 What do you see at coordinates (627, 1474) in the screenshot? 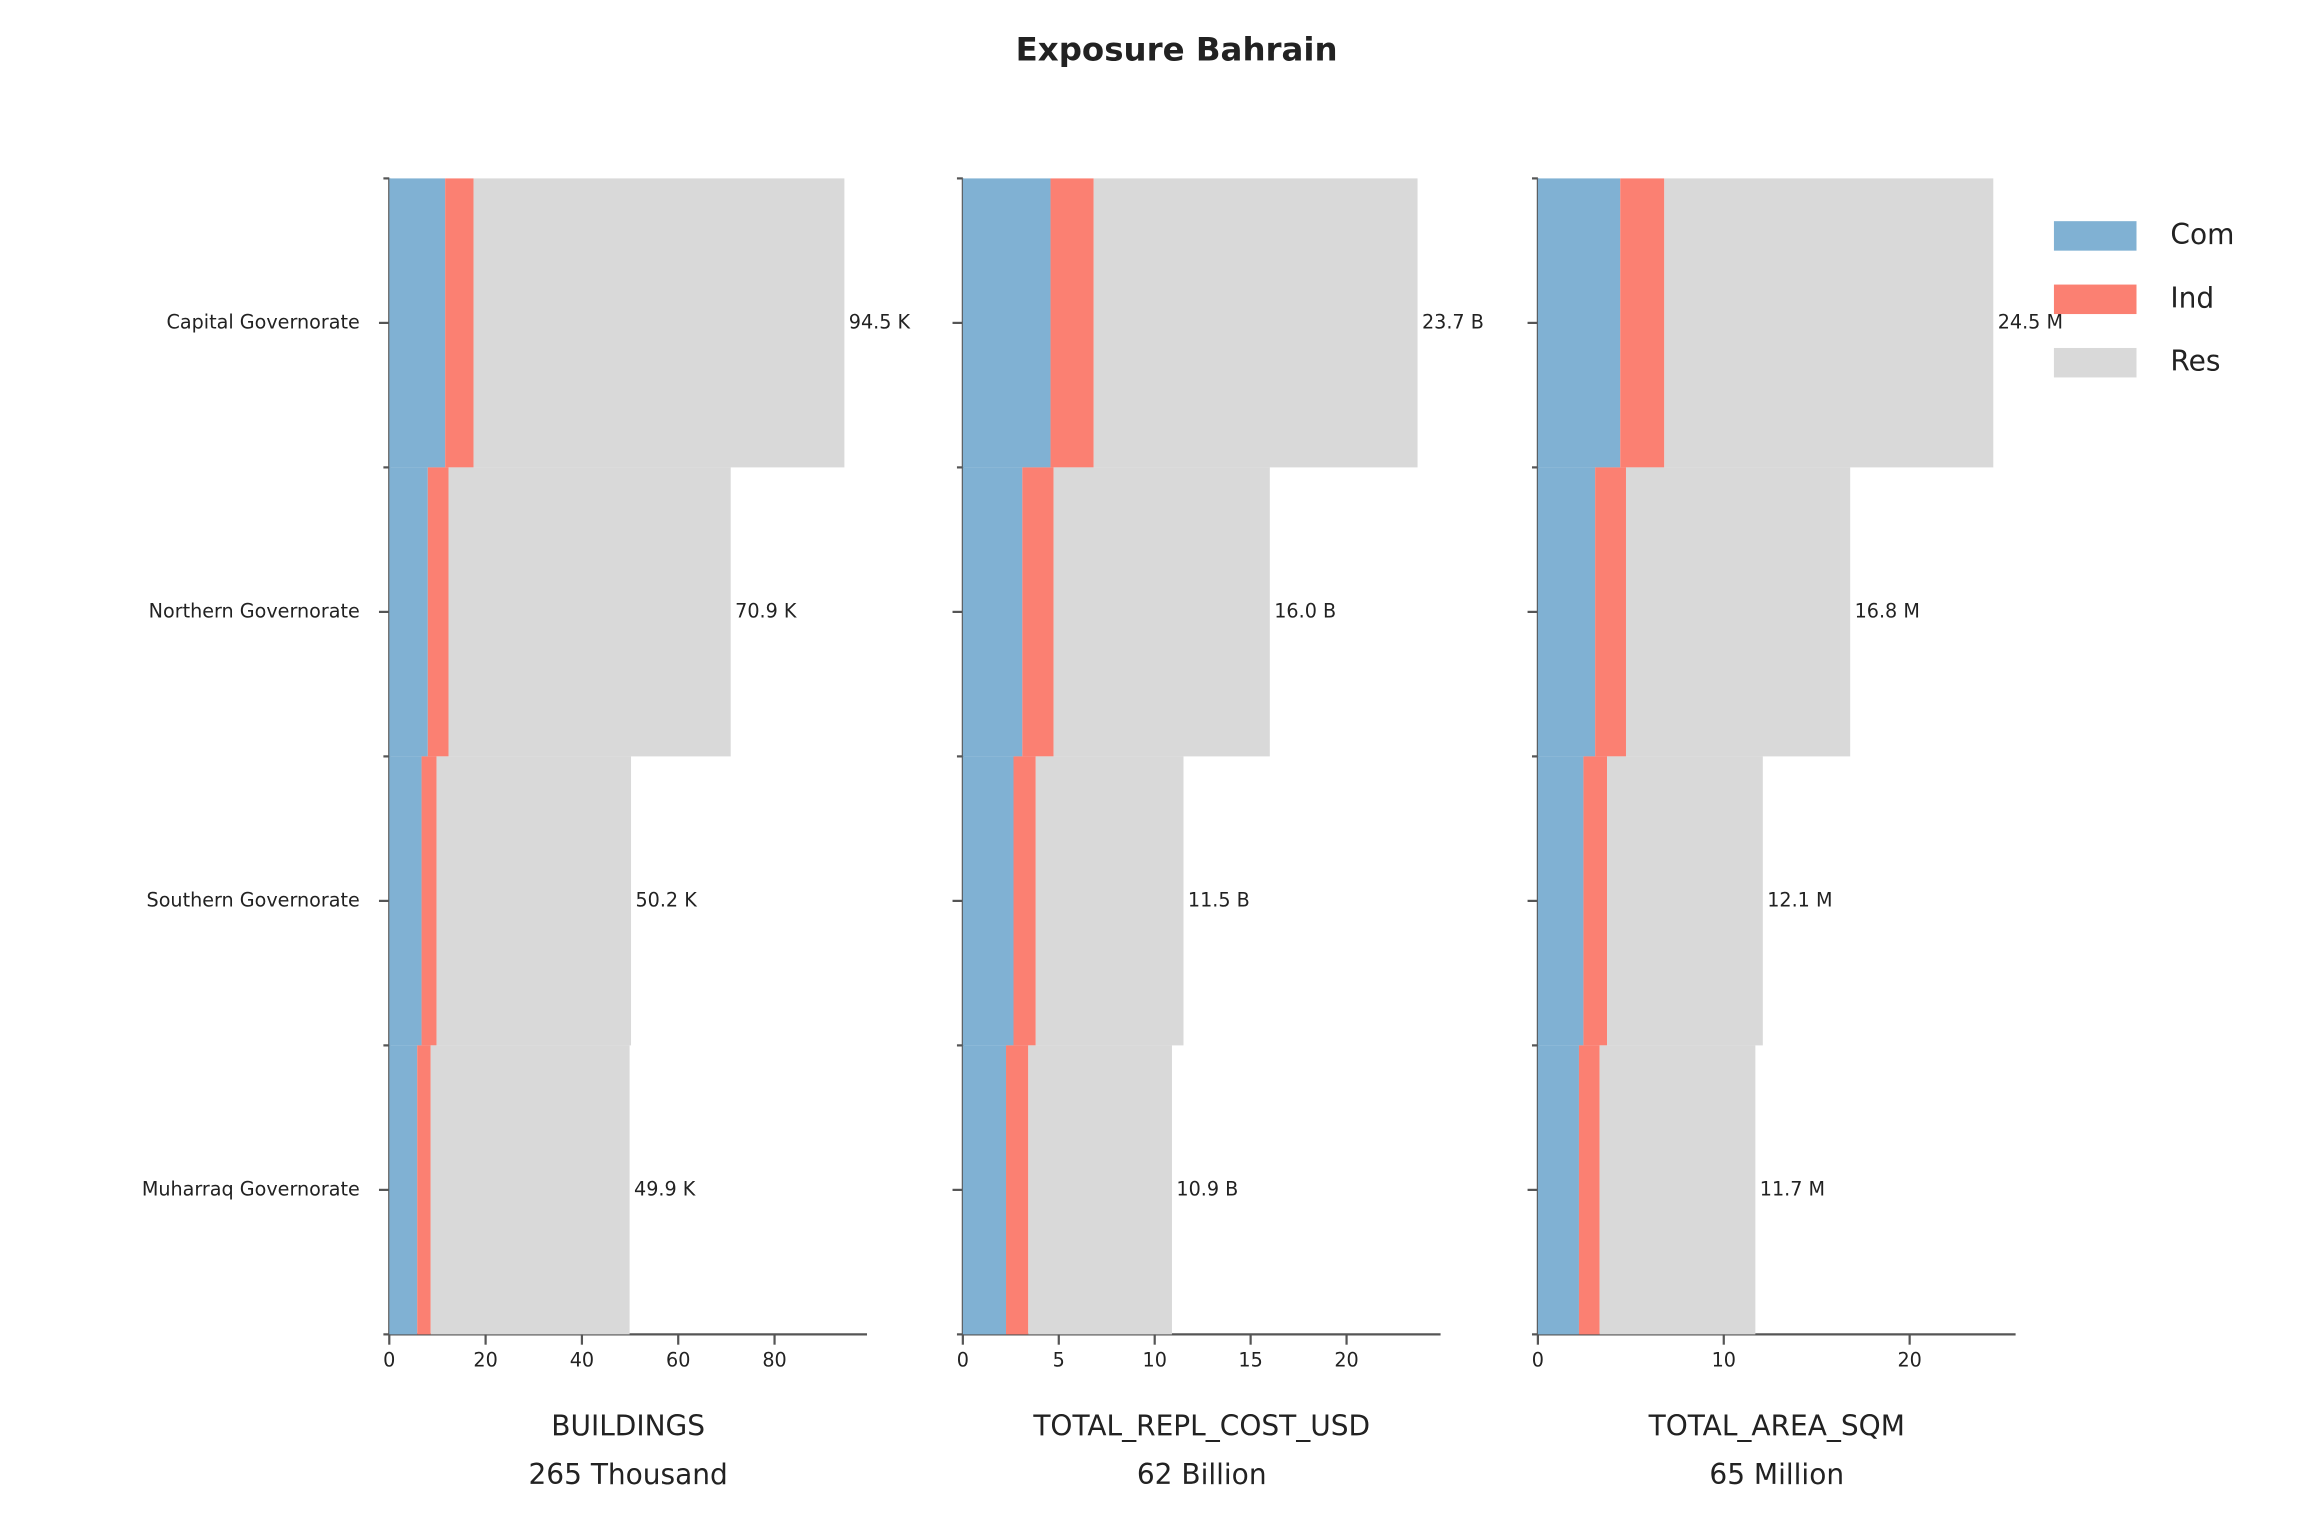
I see `x-axis-label: 265 Thousand` at bounding box center [627, 1474].